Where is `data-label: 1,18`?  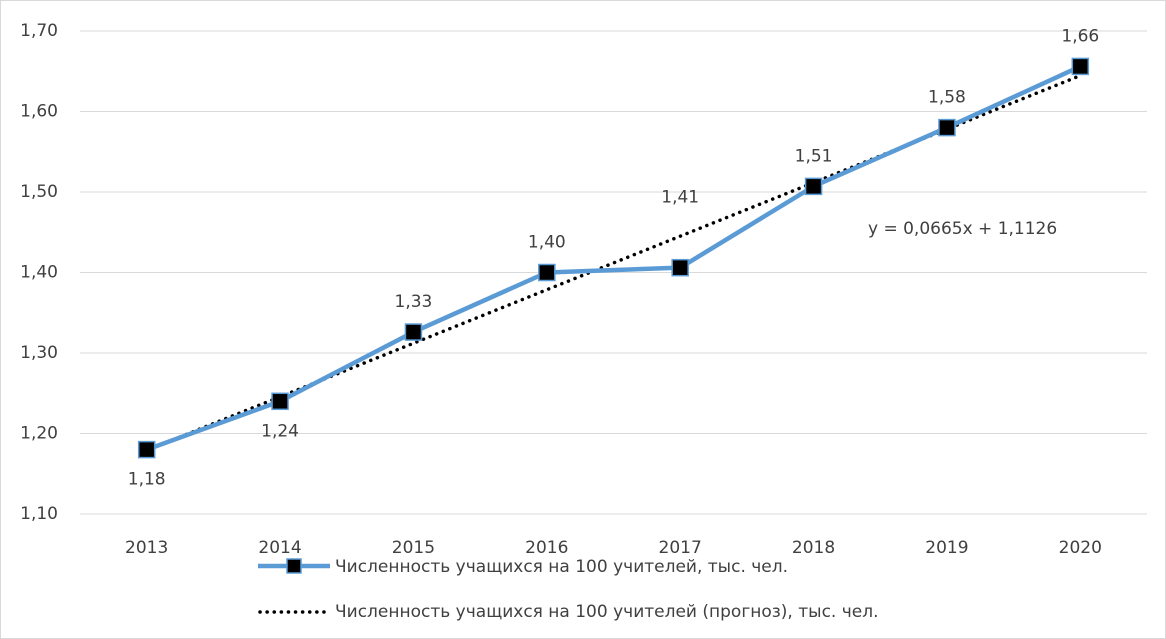 data-label: 1,18 is located at coordinates (147, 480).